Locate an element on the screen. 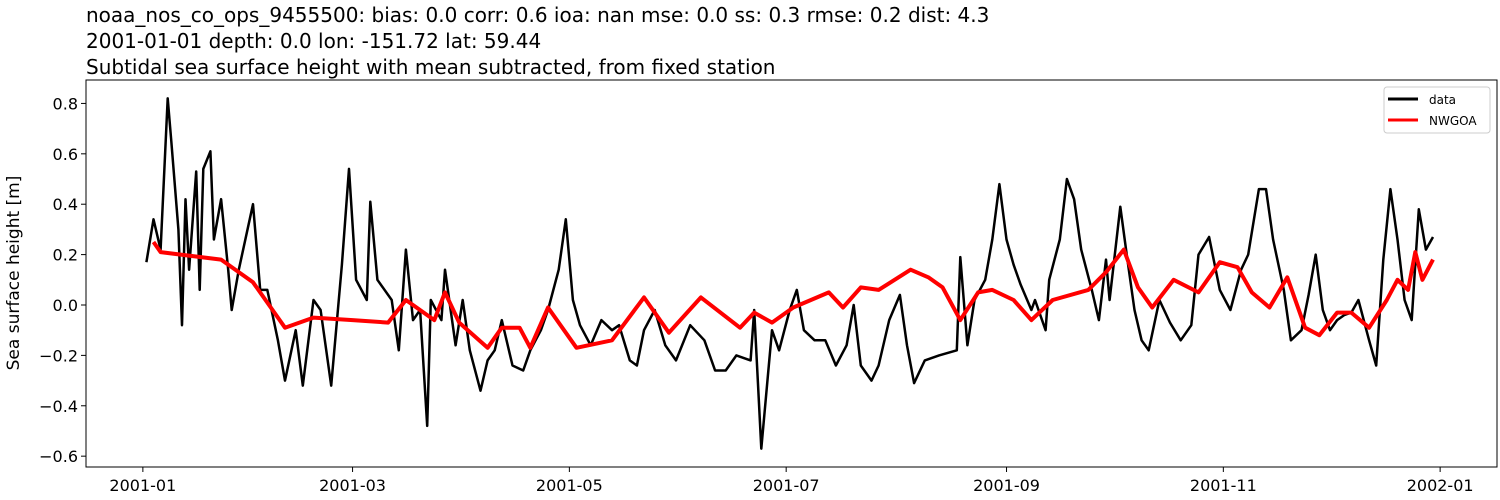 Image resolution: width=1500 pixels, height=500 pixels. x-tick-label: 2002-01 is located at coordinates (1440, 485).